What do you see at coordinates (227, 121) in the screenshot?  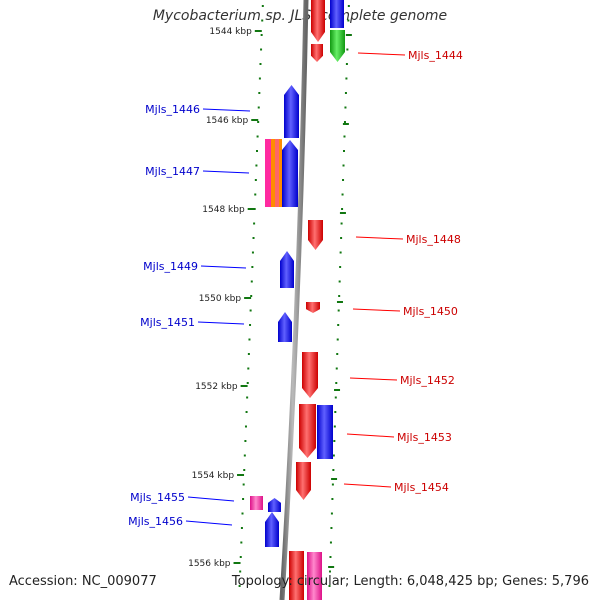 I see `scale-label: 1546 kbp` at bounding box center [227, 121].